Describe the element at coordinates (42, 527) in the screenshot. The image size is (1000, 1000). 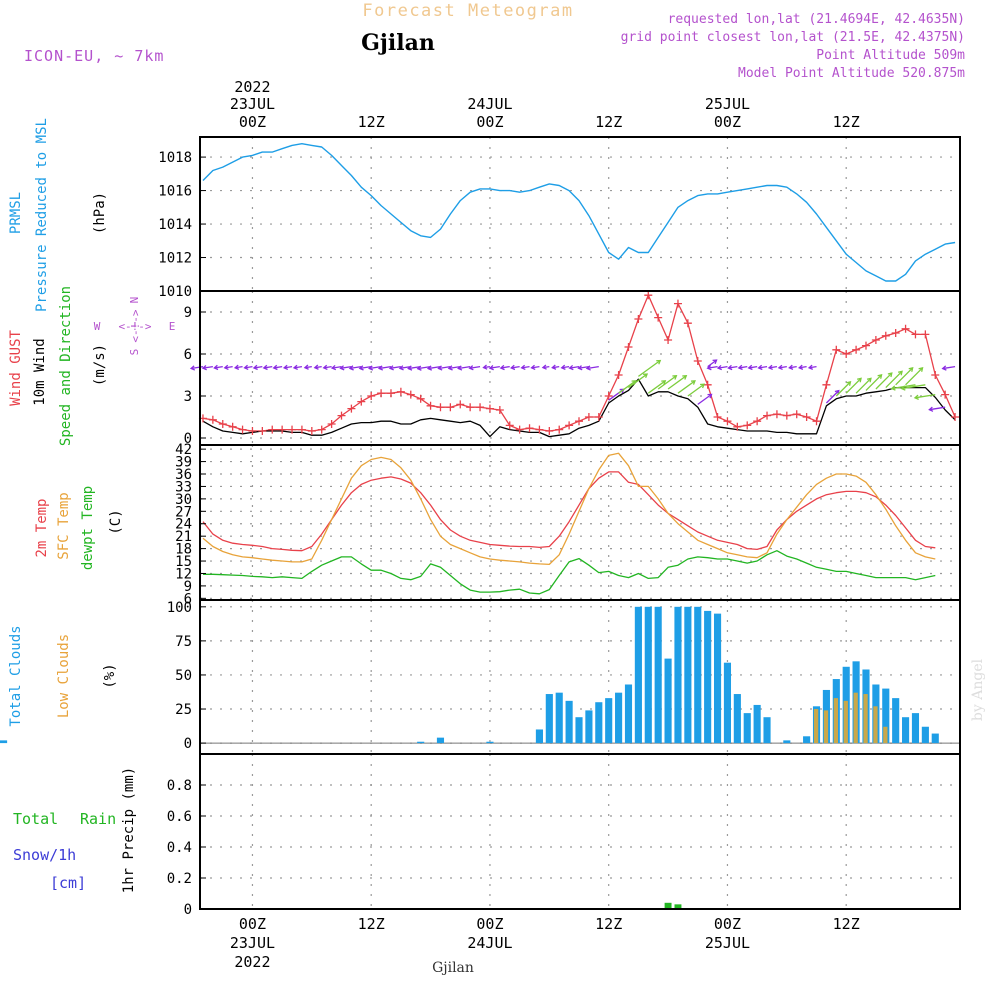
I see `temp-label-2m: 2m Temp` at that location.